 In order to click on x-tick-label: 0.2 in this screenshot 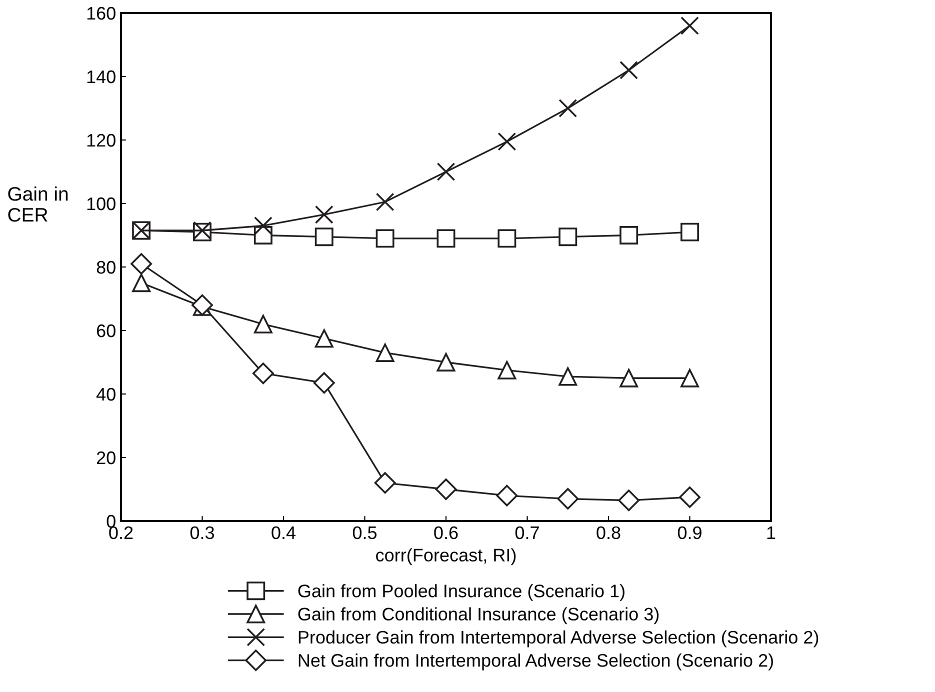, I will do `click(121, 533)`.